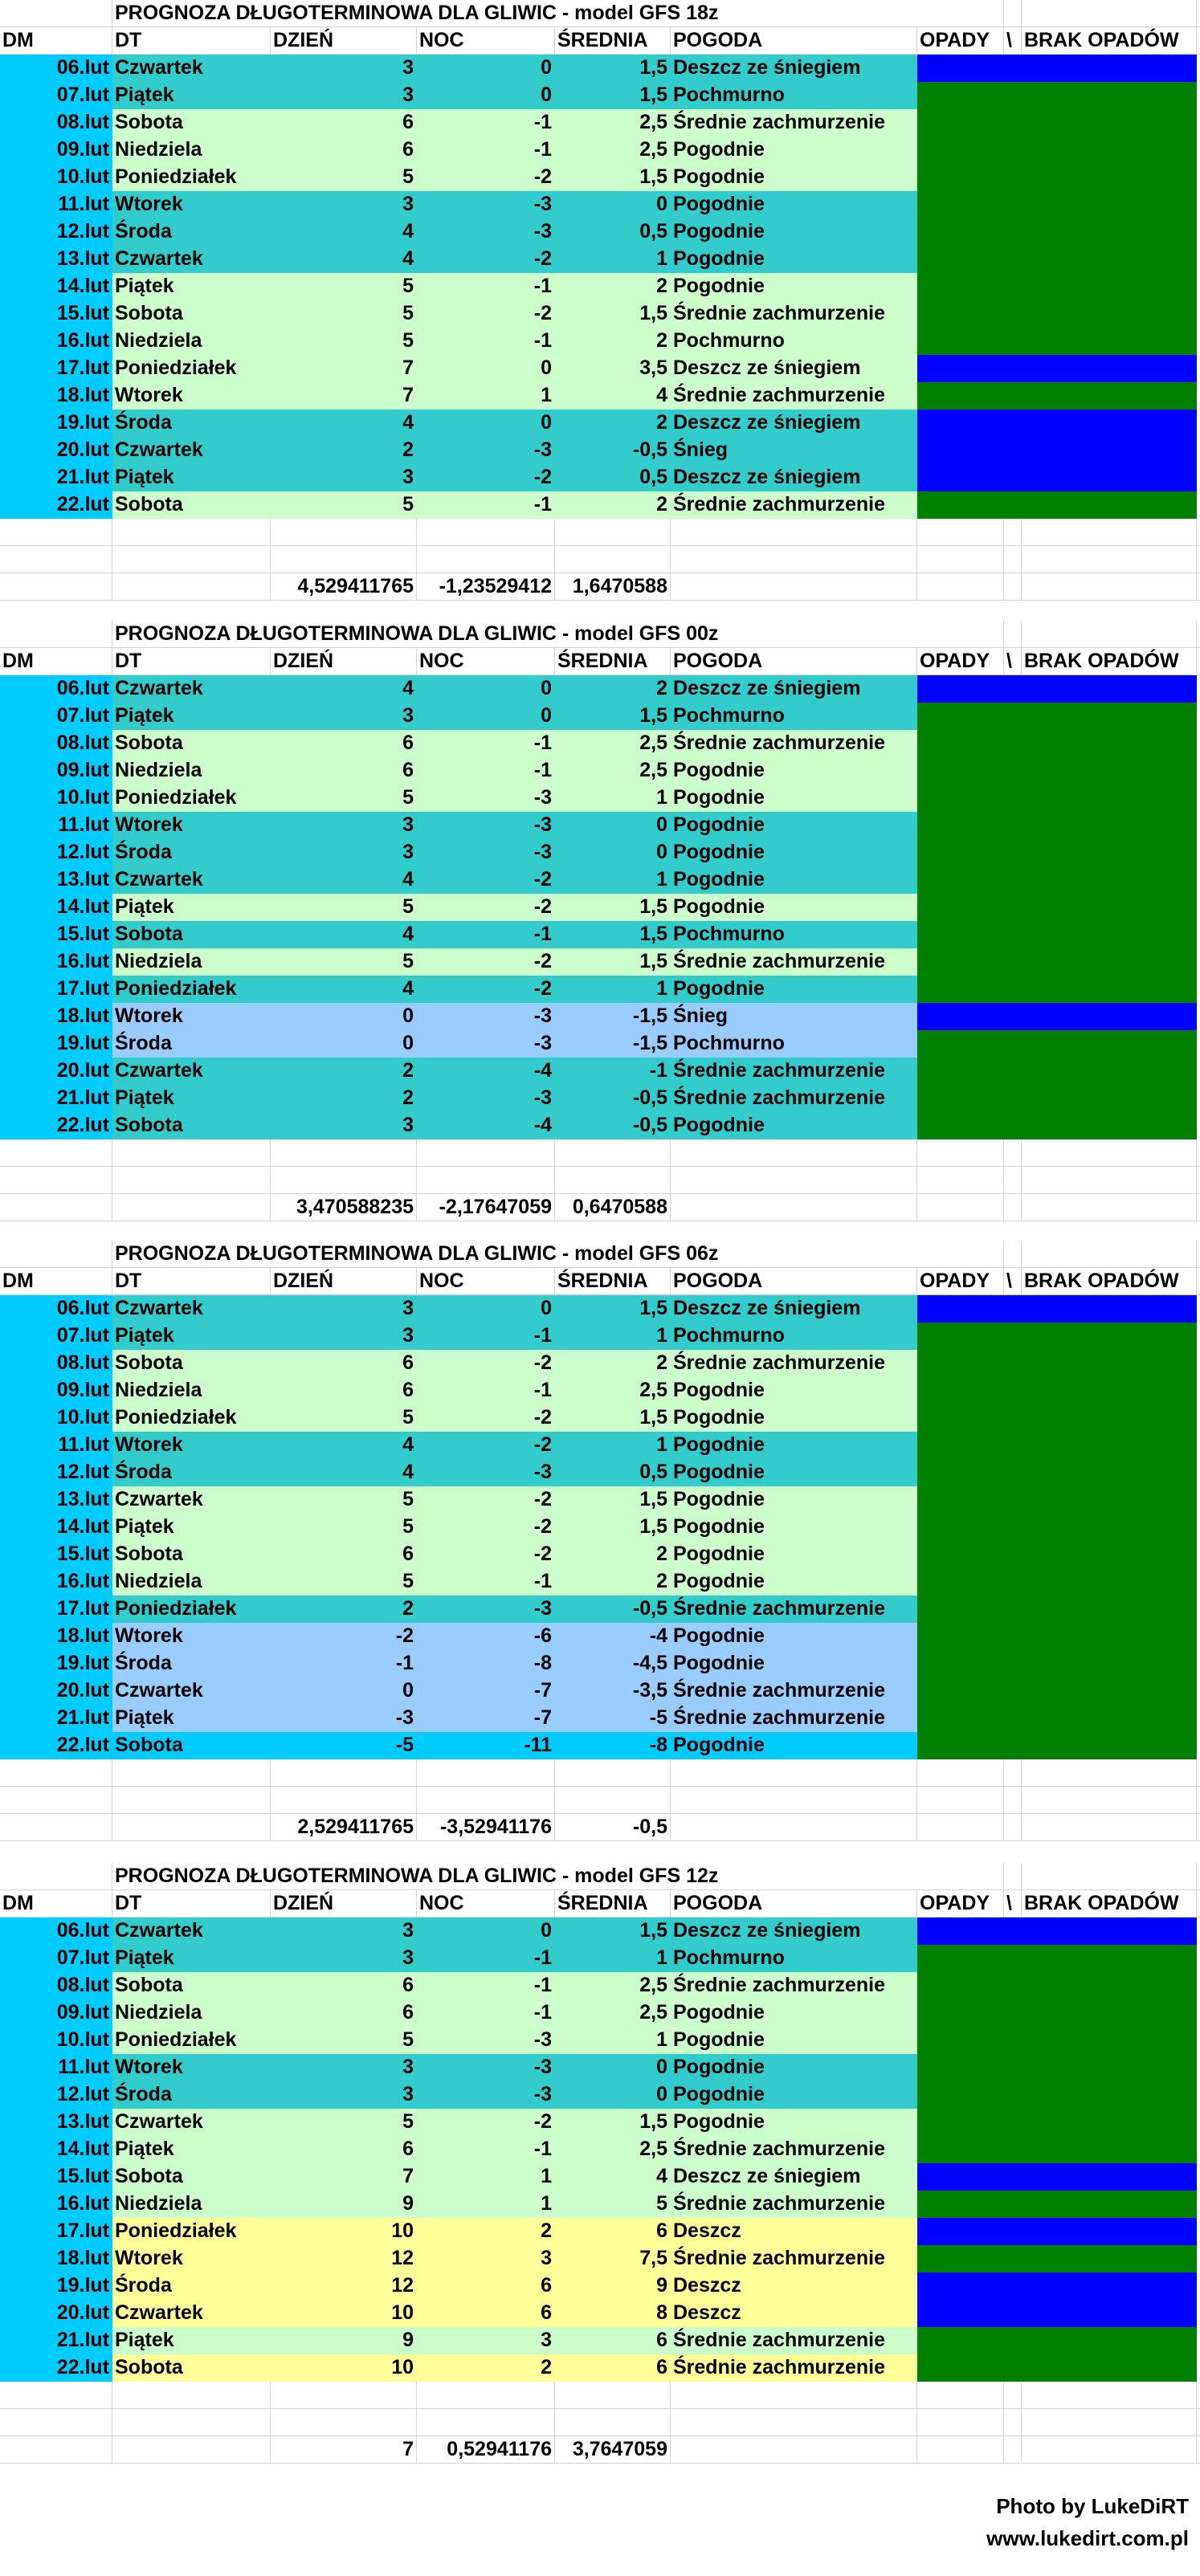  What do you see at coordinates (613, 1125) in the screenshot?
I see `avg-temp-cell: -0,5` at bounding box center [613, 1125].